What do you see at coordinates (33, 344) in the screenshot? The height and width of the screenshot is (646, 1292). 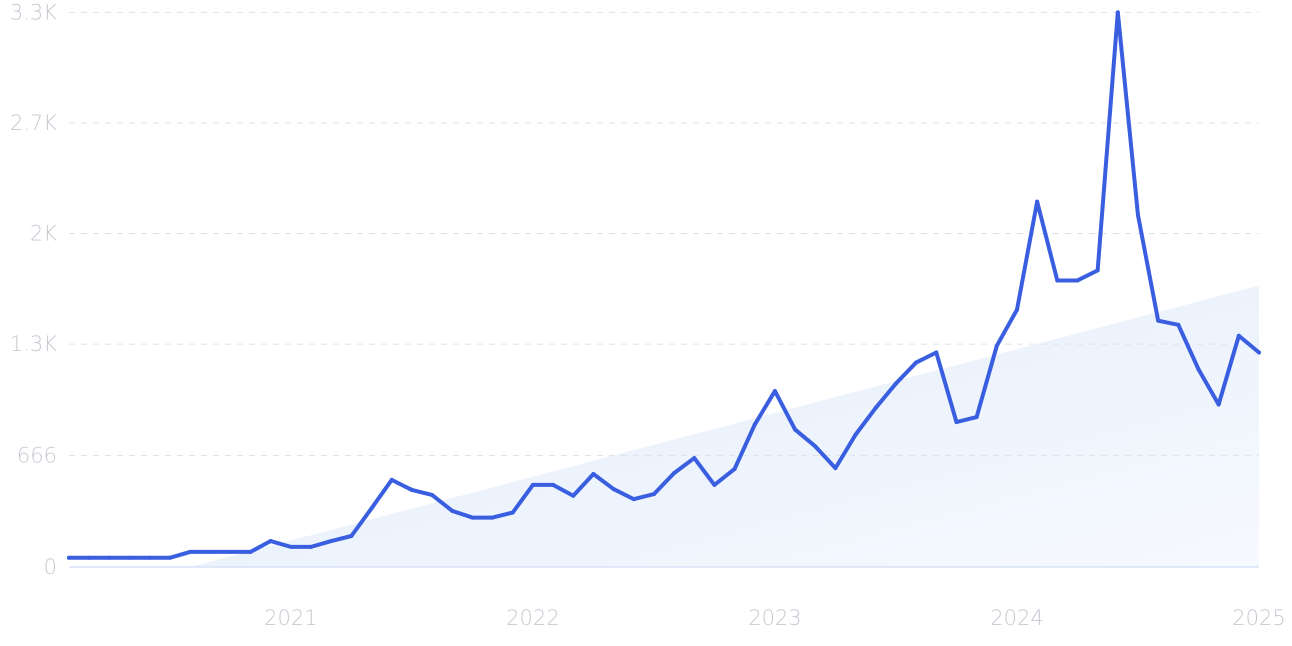 I see `y-tick-label: 1.3K` at bounding box center [33, 344].